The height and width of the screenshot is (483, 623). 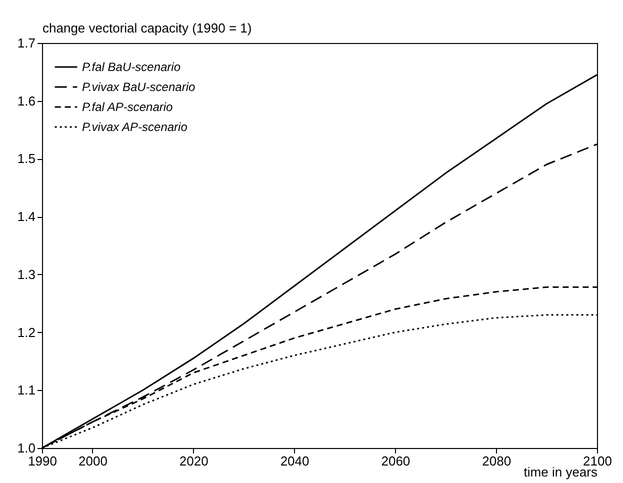 What do you see at coordinates (26, 390) in the screenshot?
I see `y-tick-label: 1.1` at bounding box center [26, 390].